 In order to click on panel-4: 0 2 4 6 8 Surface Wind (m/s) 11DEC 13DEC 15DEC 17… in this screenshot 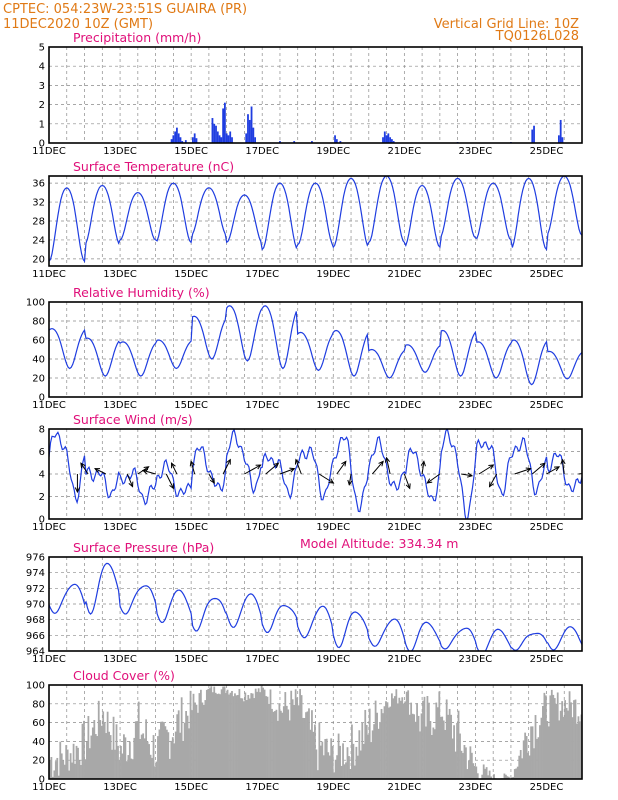, I will do `click(314, 472)`.